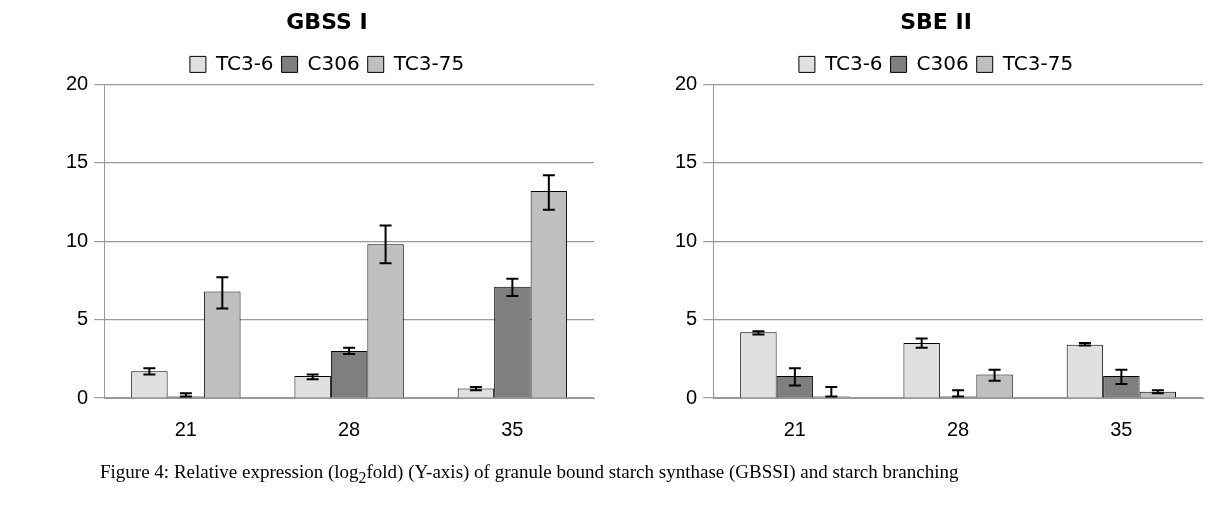 The image size is (1218, 521). I want to click on caption: Figure 4: Relative expression (log$_{2}$fold) (Y-axis) of granule bound starch synthase (GBSSI) and starch branching, so click(530, 474).